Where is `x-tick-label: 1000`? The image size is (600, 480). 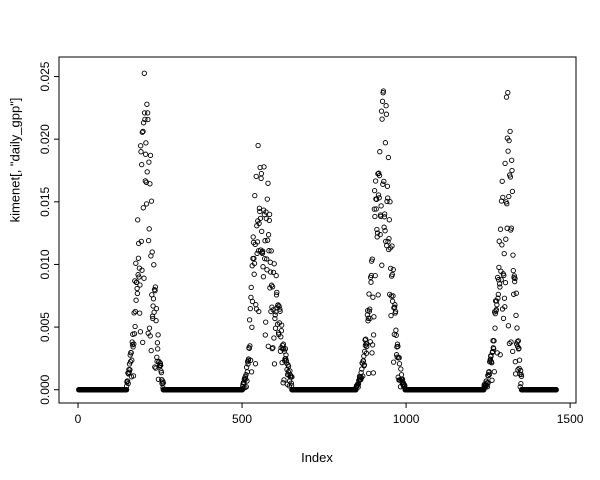
x-tick-label: 1000 is located at coordinates (406, 419).